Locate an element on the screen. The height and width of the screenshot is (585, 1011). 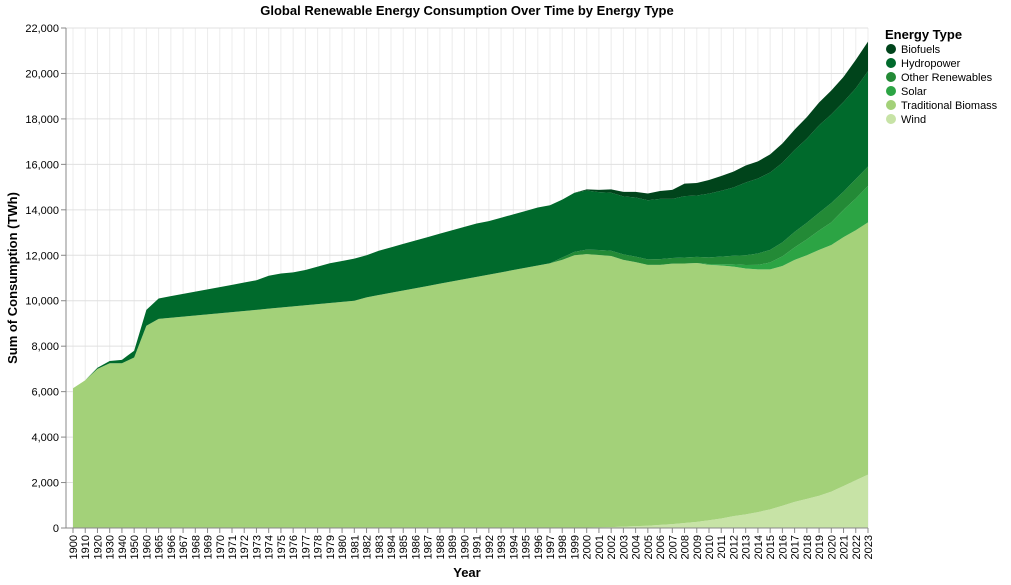
x-tick-label: 2019 is located at coordinates (820, 547).